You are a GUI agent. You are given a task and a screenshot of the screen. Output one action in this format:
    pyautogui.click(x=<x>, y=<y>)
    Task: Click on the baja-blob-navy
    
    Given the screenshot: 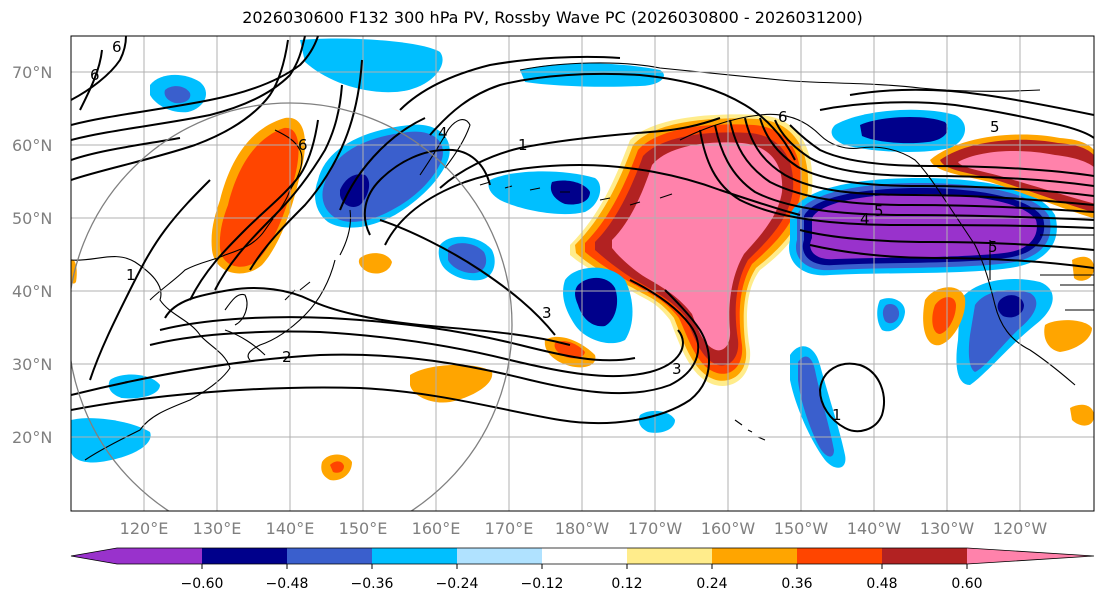 What is the action you would take?
    pyautogui.click(x=1010, y=306)
    